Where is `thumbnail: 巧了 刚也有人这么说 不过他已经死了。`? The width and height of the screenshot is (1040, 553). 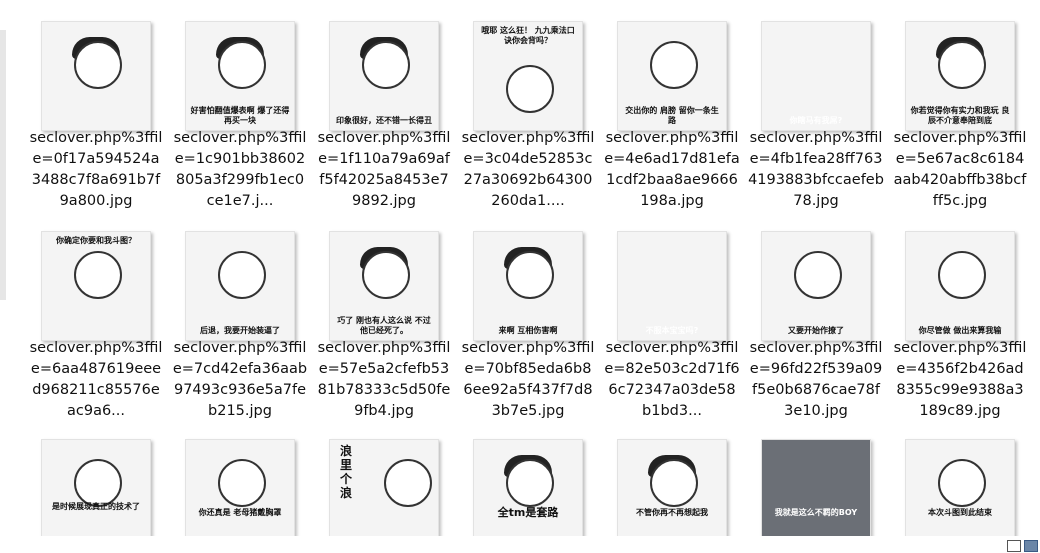 thumbnail: 巧了 刚也有人这么说 不过他已经死了。 is located at coordinates (384, 286).